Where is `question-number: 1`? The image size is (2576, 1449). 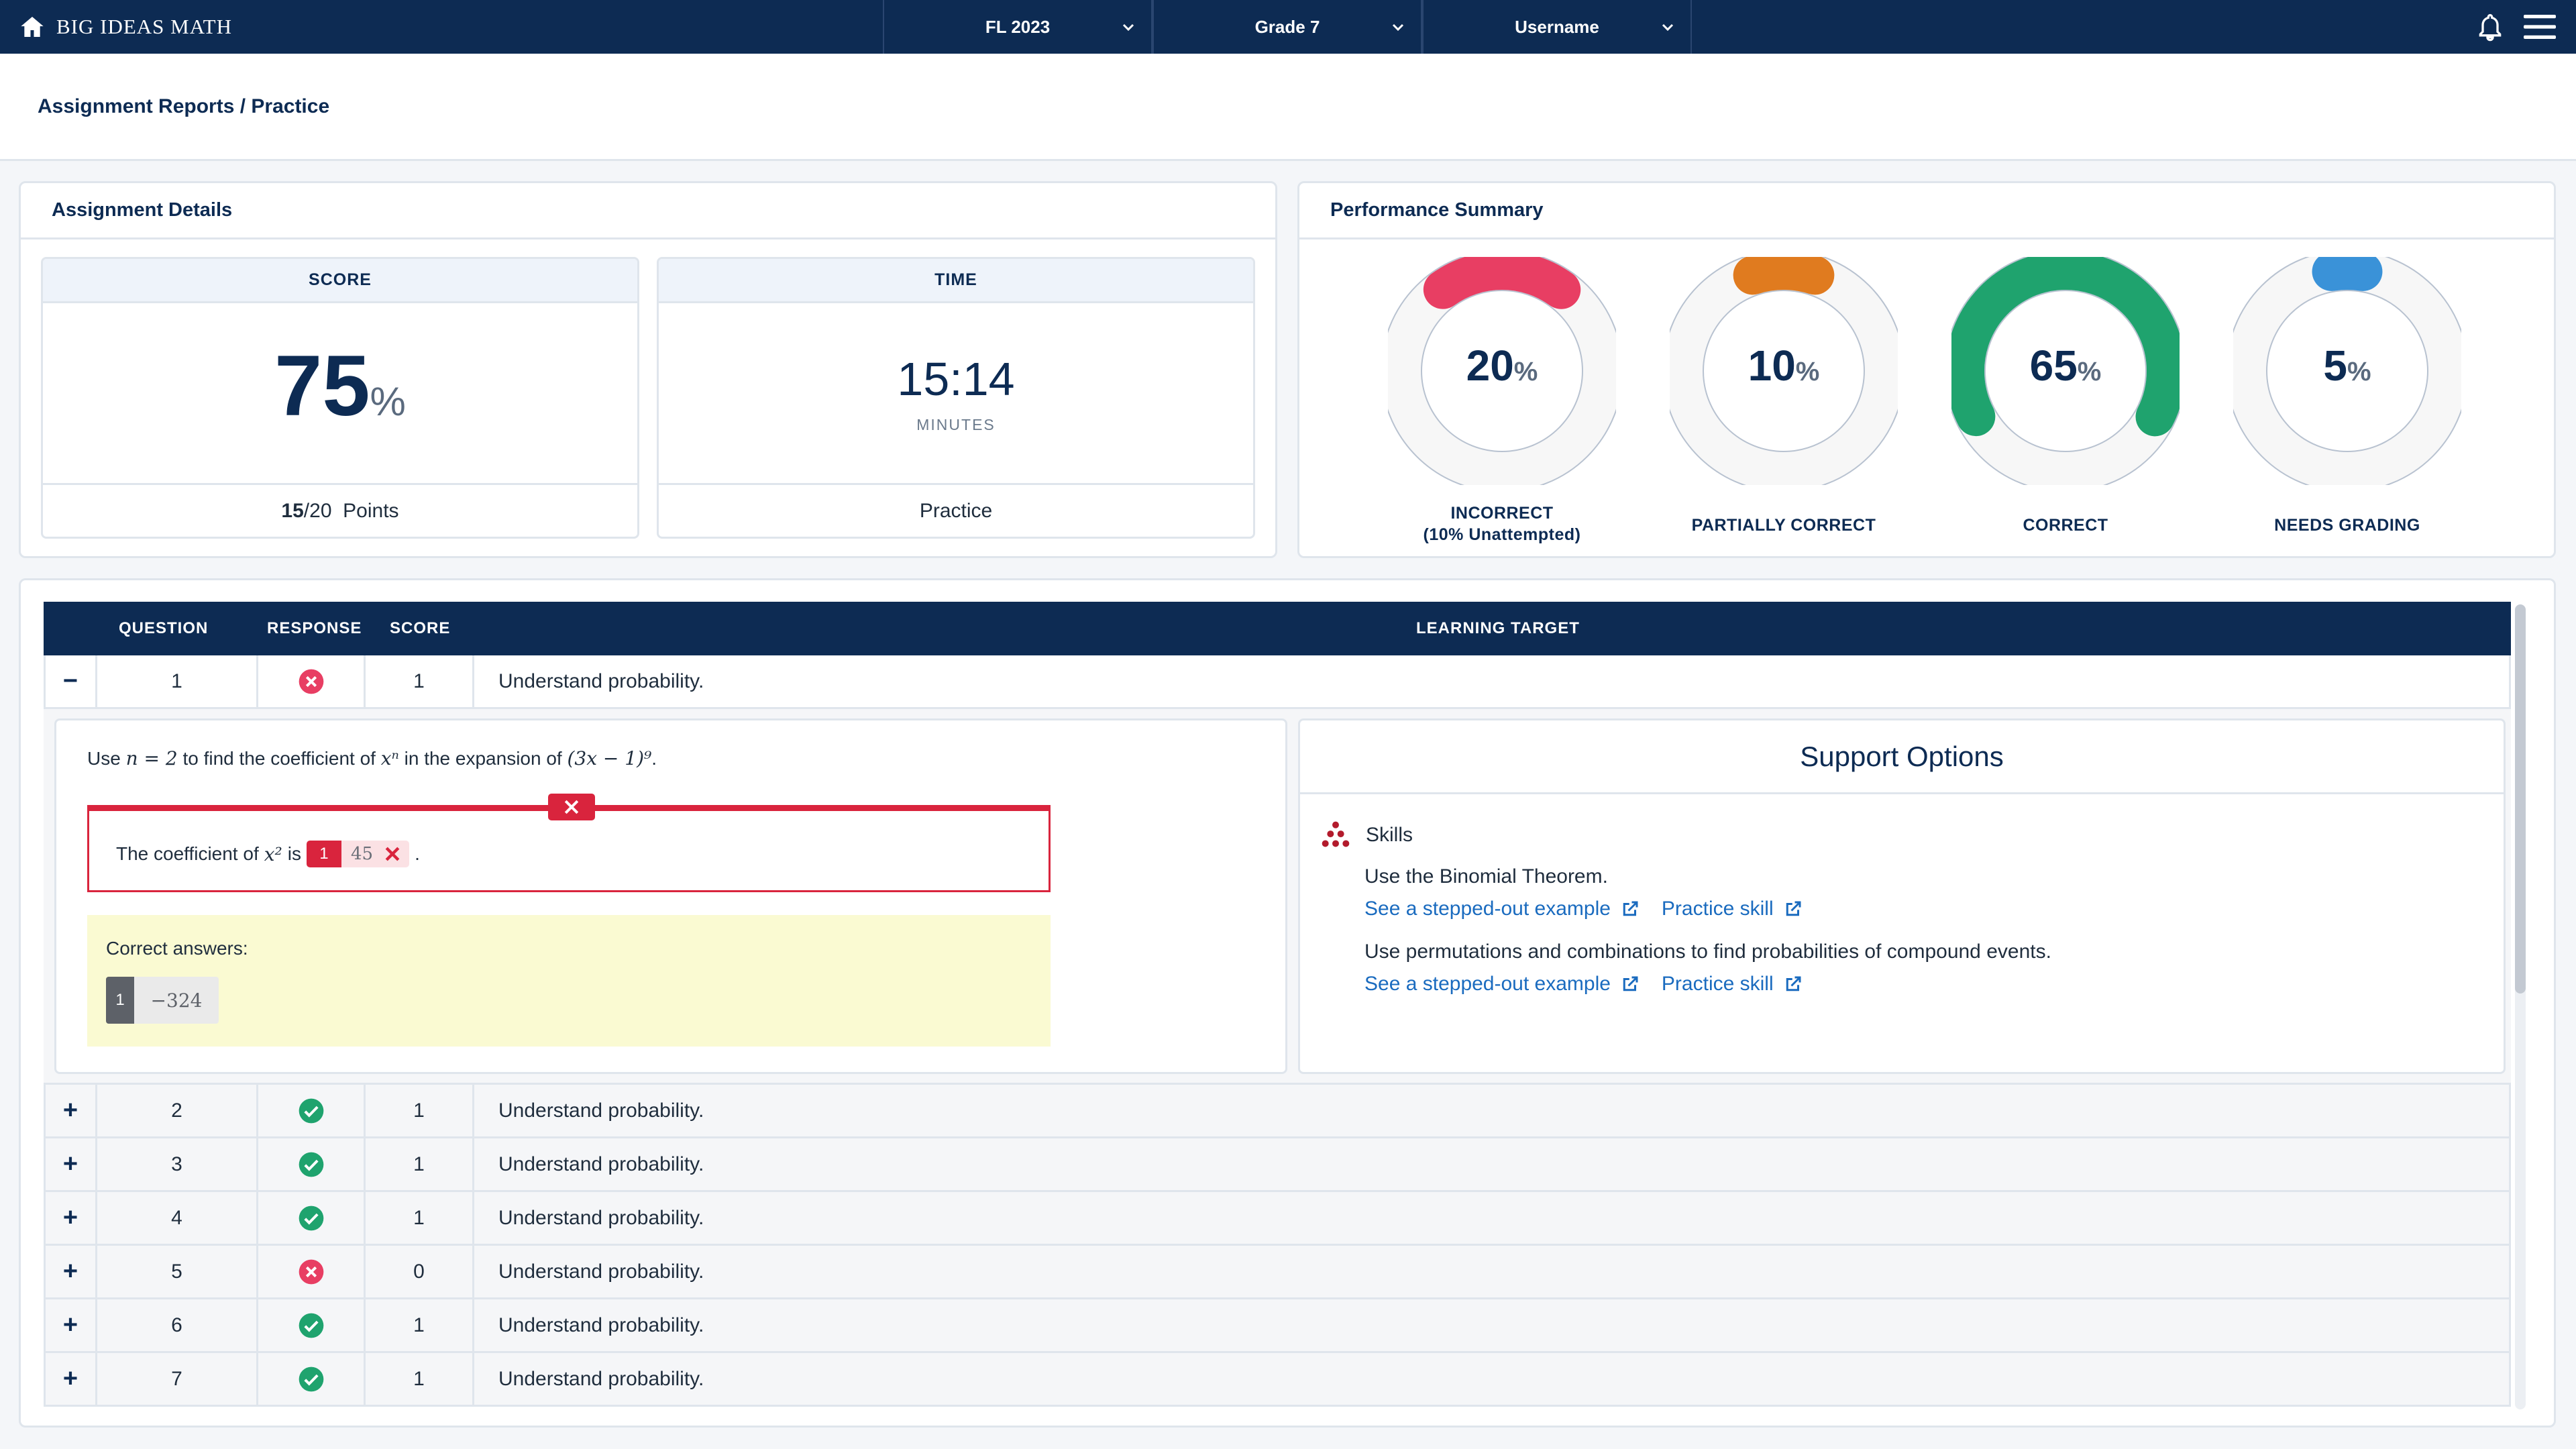 question-number: 1 is located at coordinates (177, 681).